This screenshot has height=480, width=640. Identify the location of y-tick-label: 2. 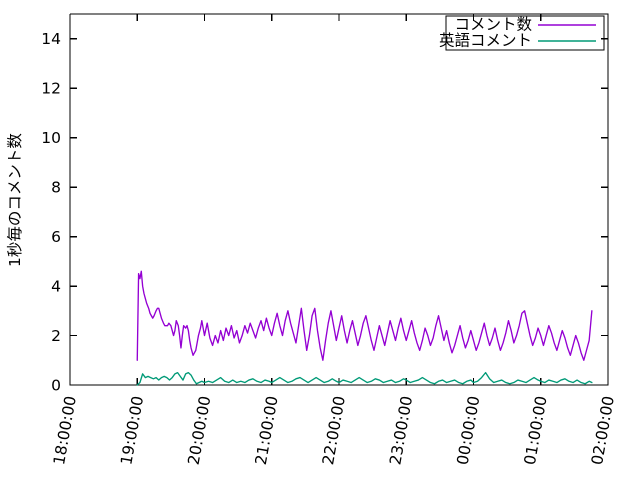
(56, 336).